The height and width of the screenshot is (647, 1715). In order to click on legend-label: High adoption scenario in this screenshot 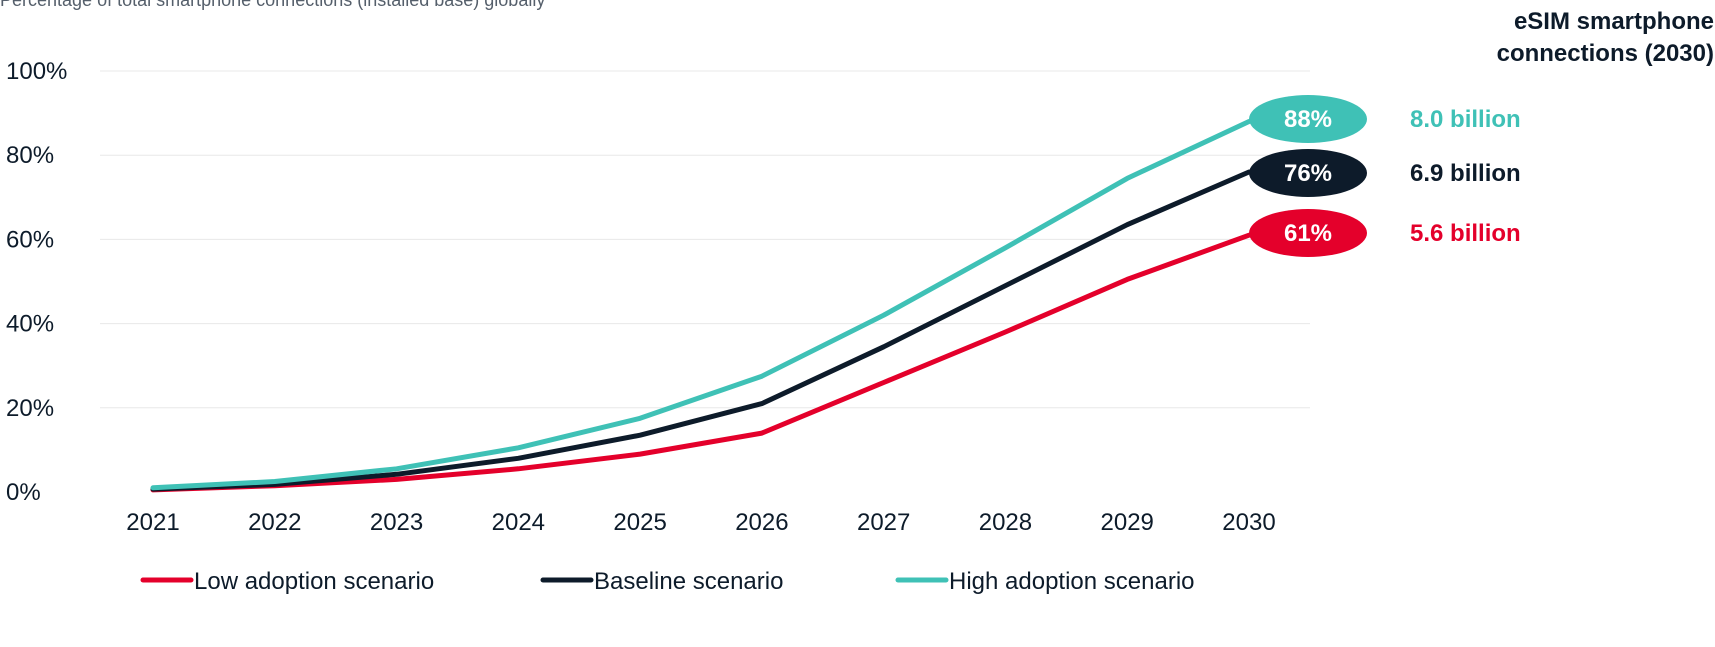, I will do `click(1072, 581)`.